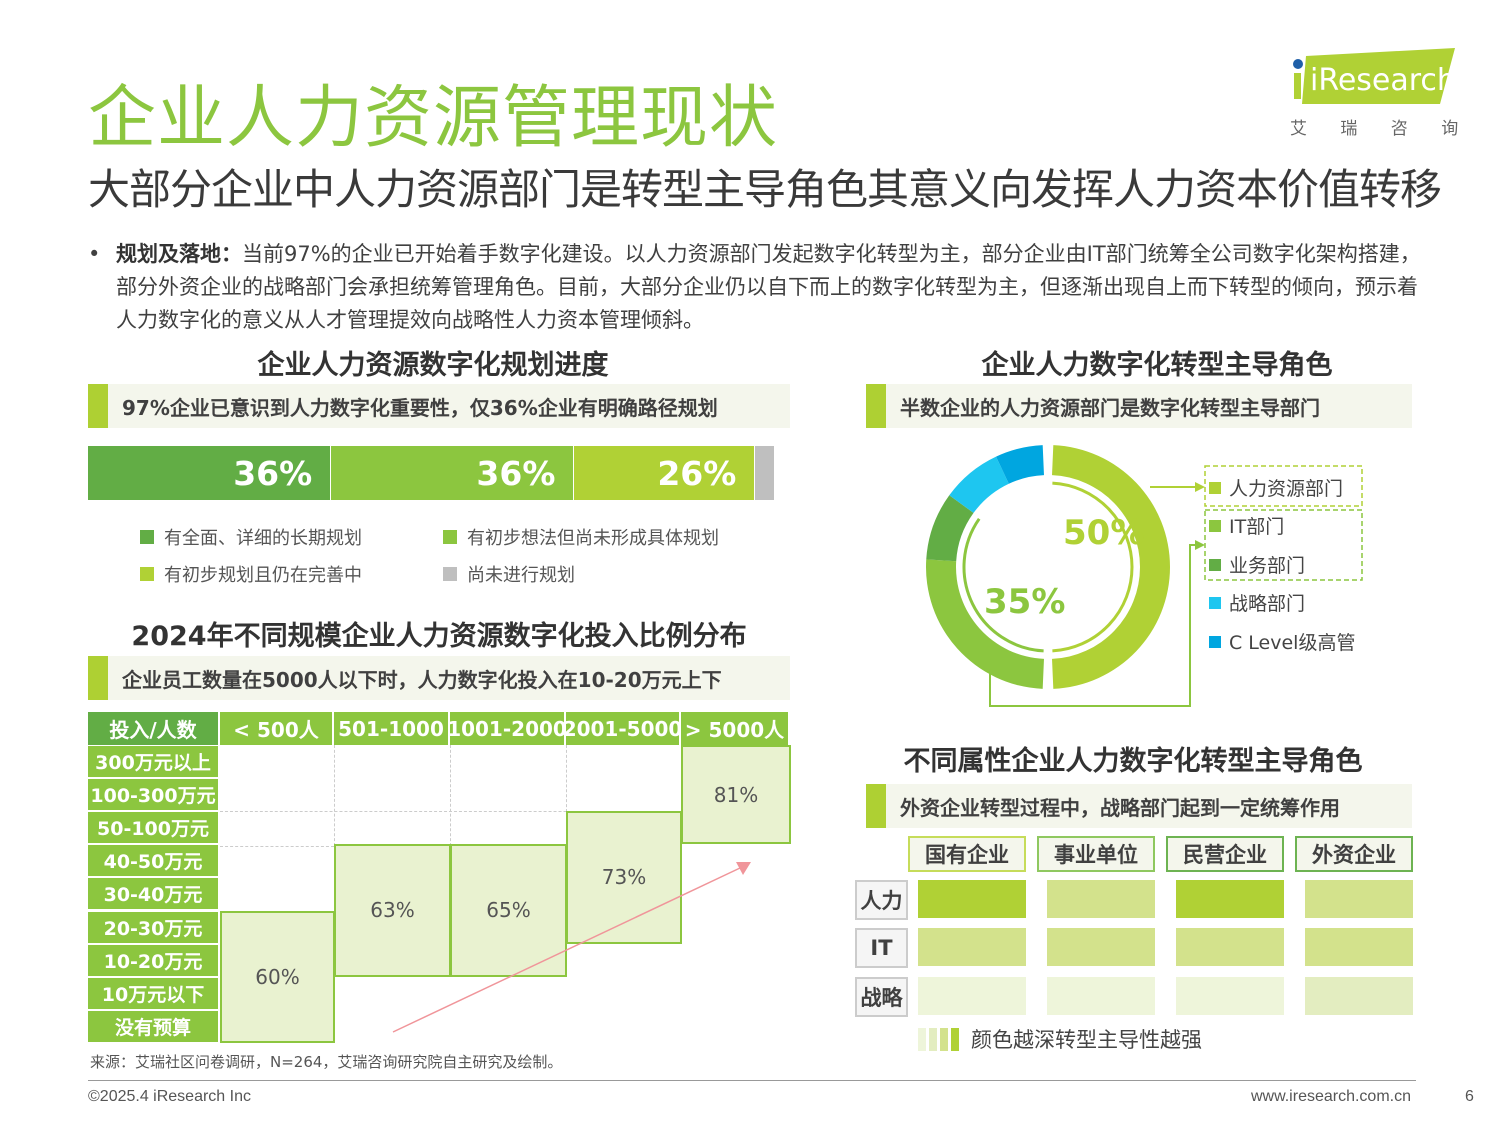 The image size is (1500, 1125). Describe the element at coordinates (326, 1062) in the screenshot. I see `source-note: 来源：艾瑞社区问卷调研，N=264，艾瑞咨询研究院自主研究及绘制。` at that location.